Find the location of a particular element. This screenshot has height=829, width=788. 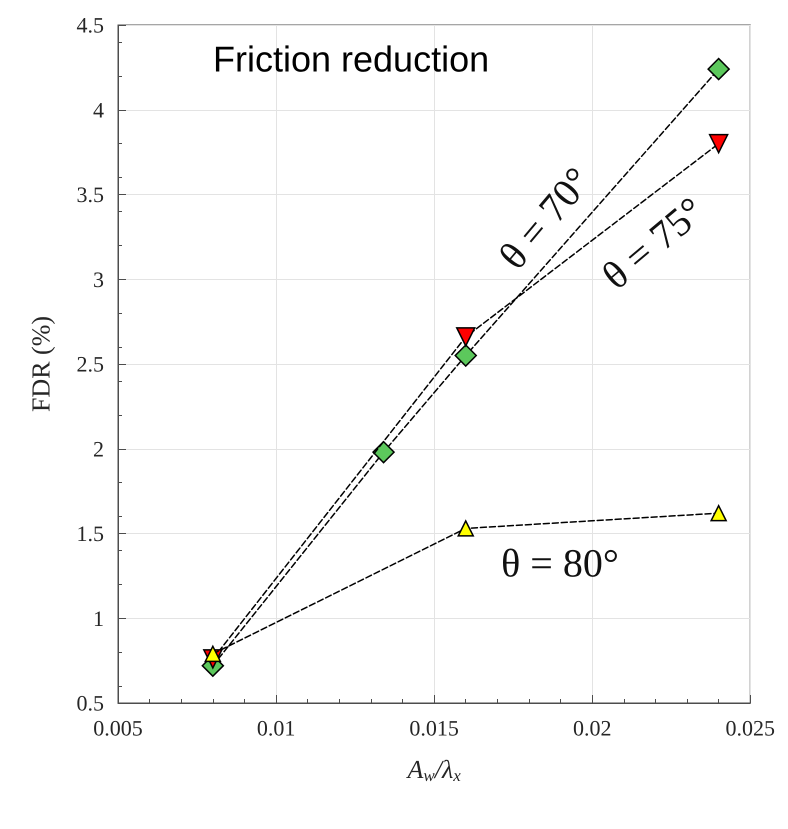

y-tick-label: 3.5 is located at coordinates (90, 194).